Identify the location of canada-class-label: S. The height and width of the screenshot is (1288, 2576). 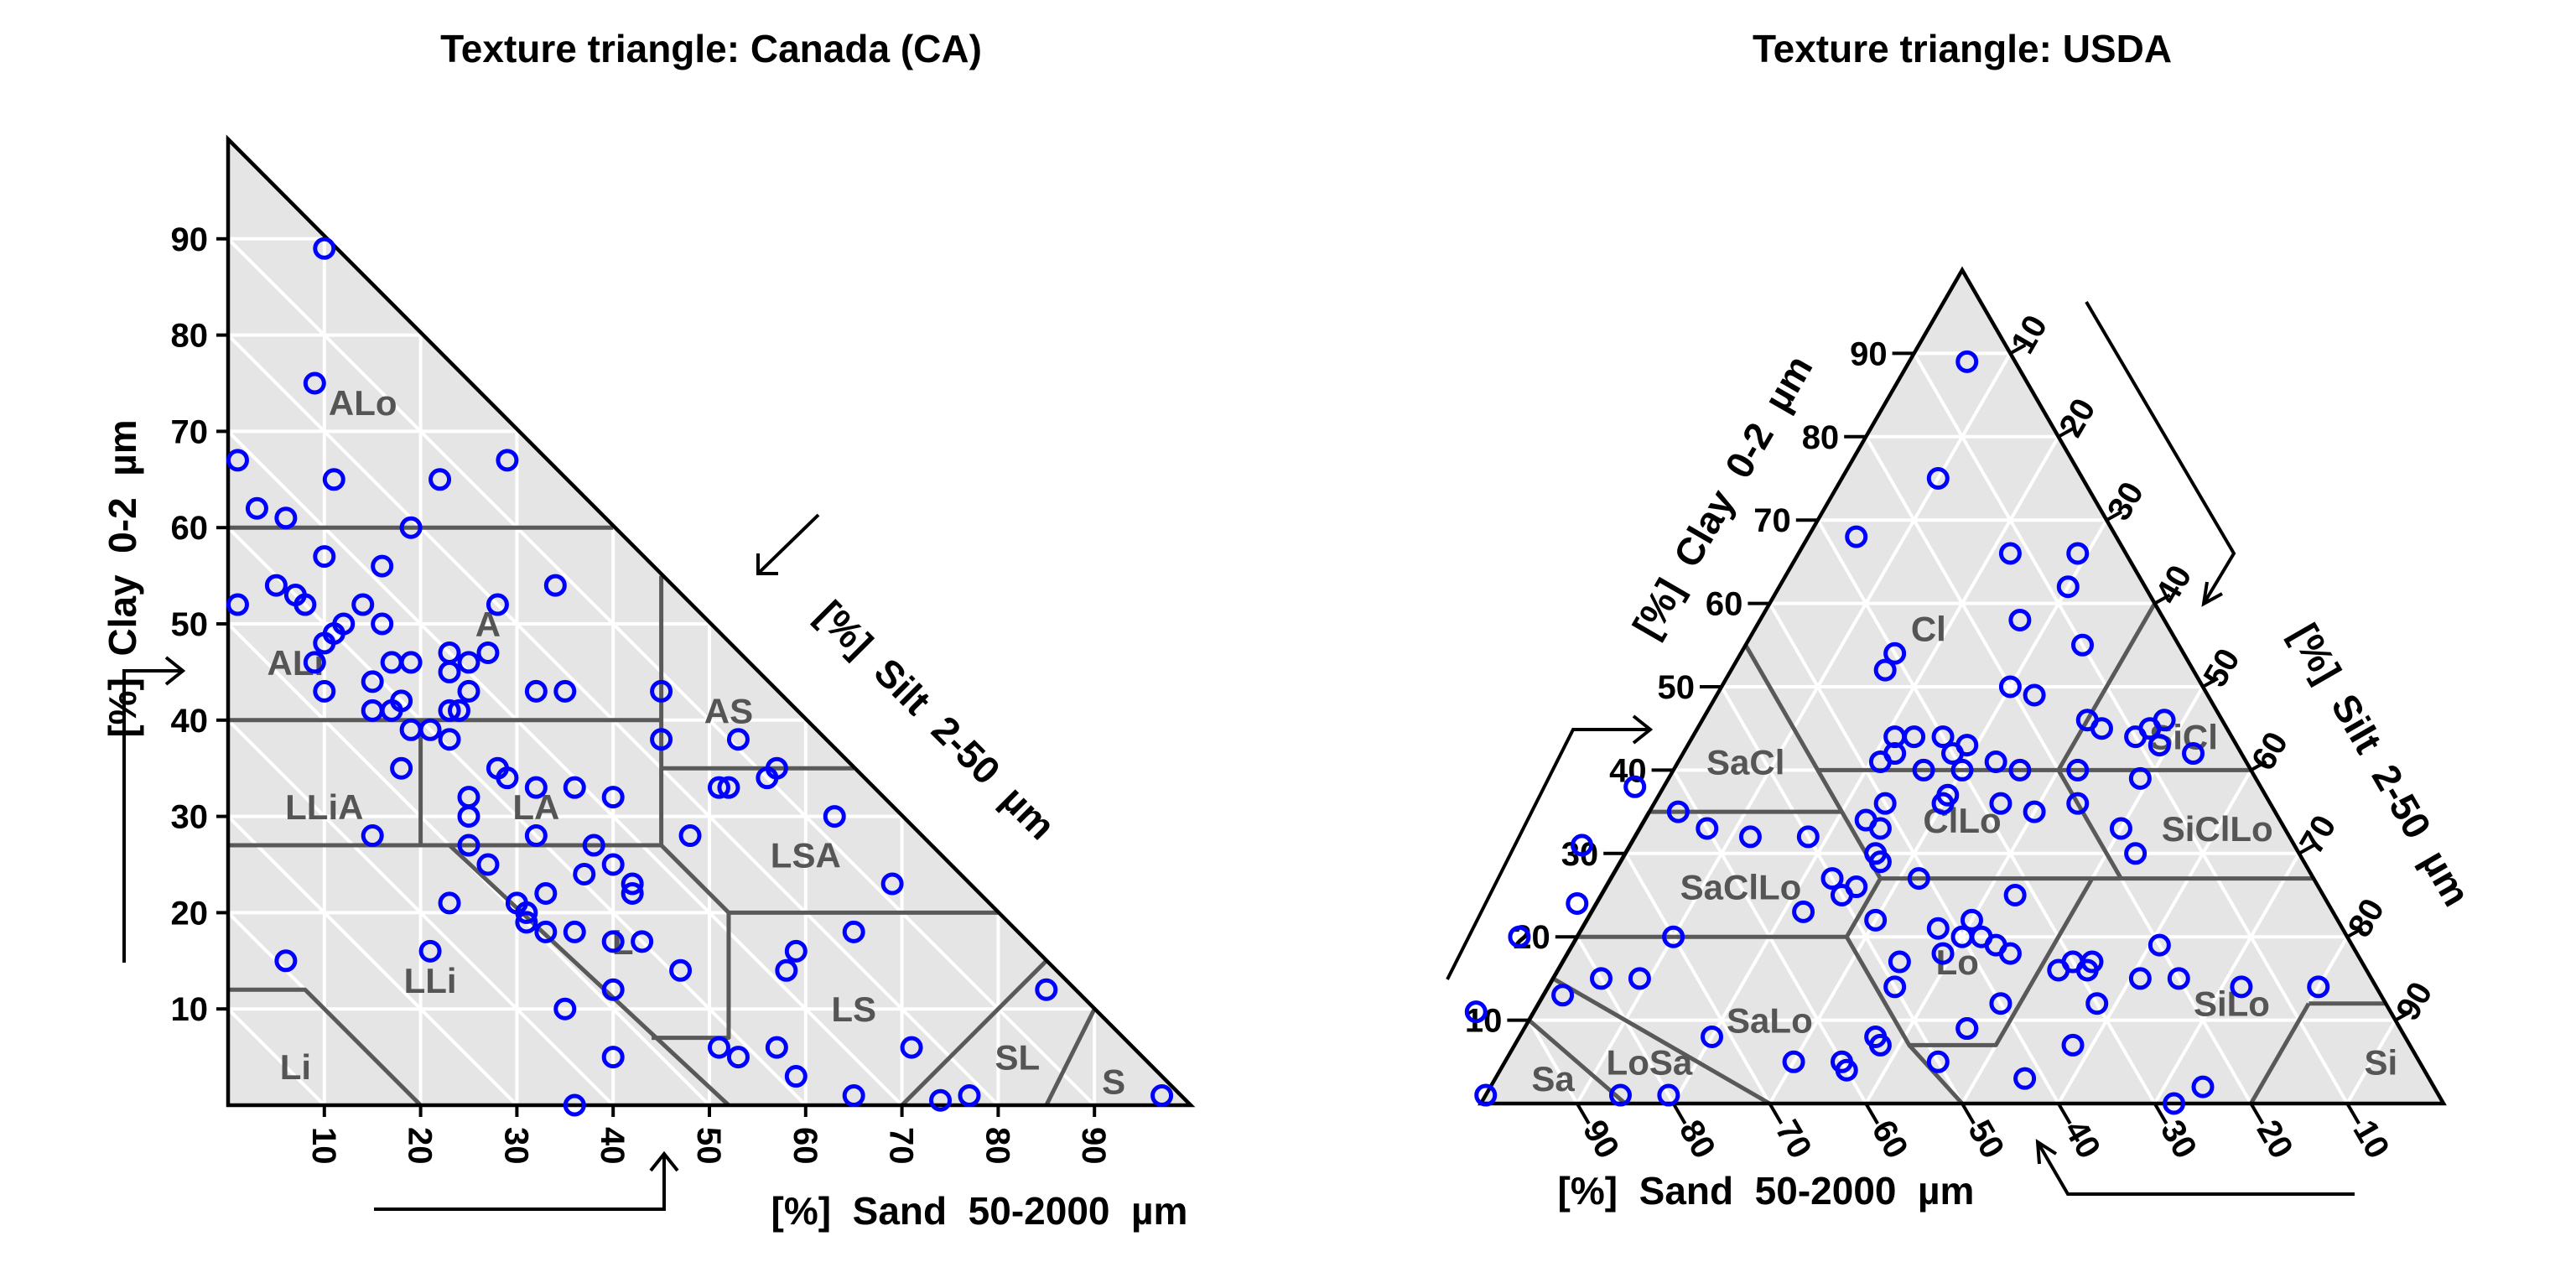
(1113, 1081).